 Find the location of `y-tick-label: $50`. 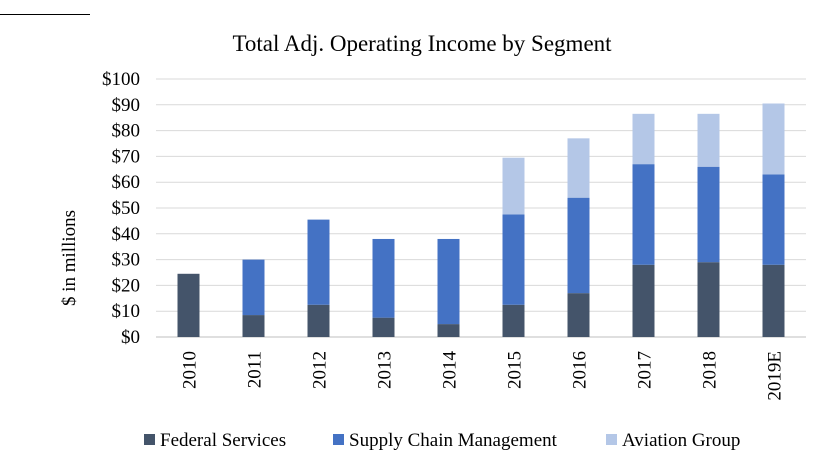

y-tick-label: $50 is located at coordinates (126, 208).